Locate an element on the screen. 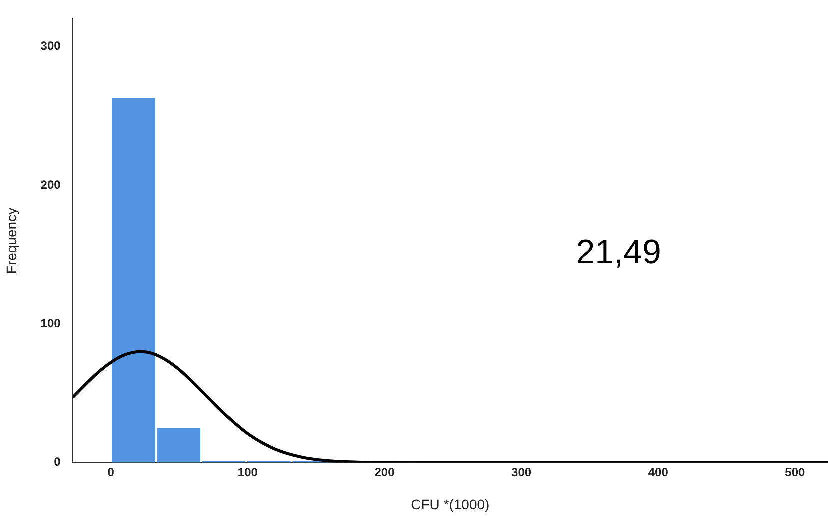 The height and width of the screenshot is (518, 828). y-axis-title: Frequency is located at coordinates (11, 241).